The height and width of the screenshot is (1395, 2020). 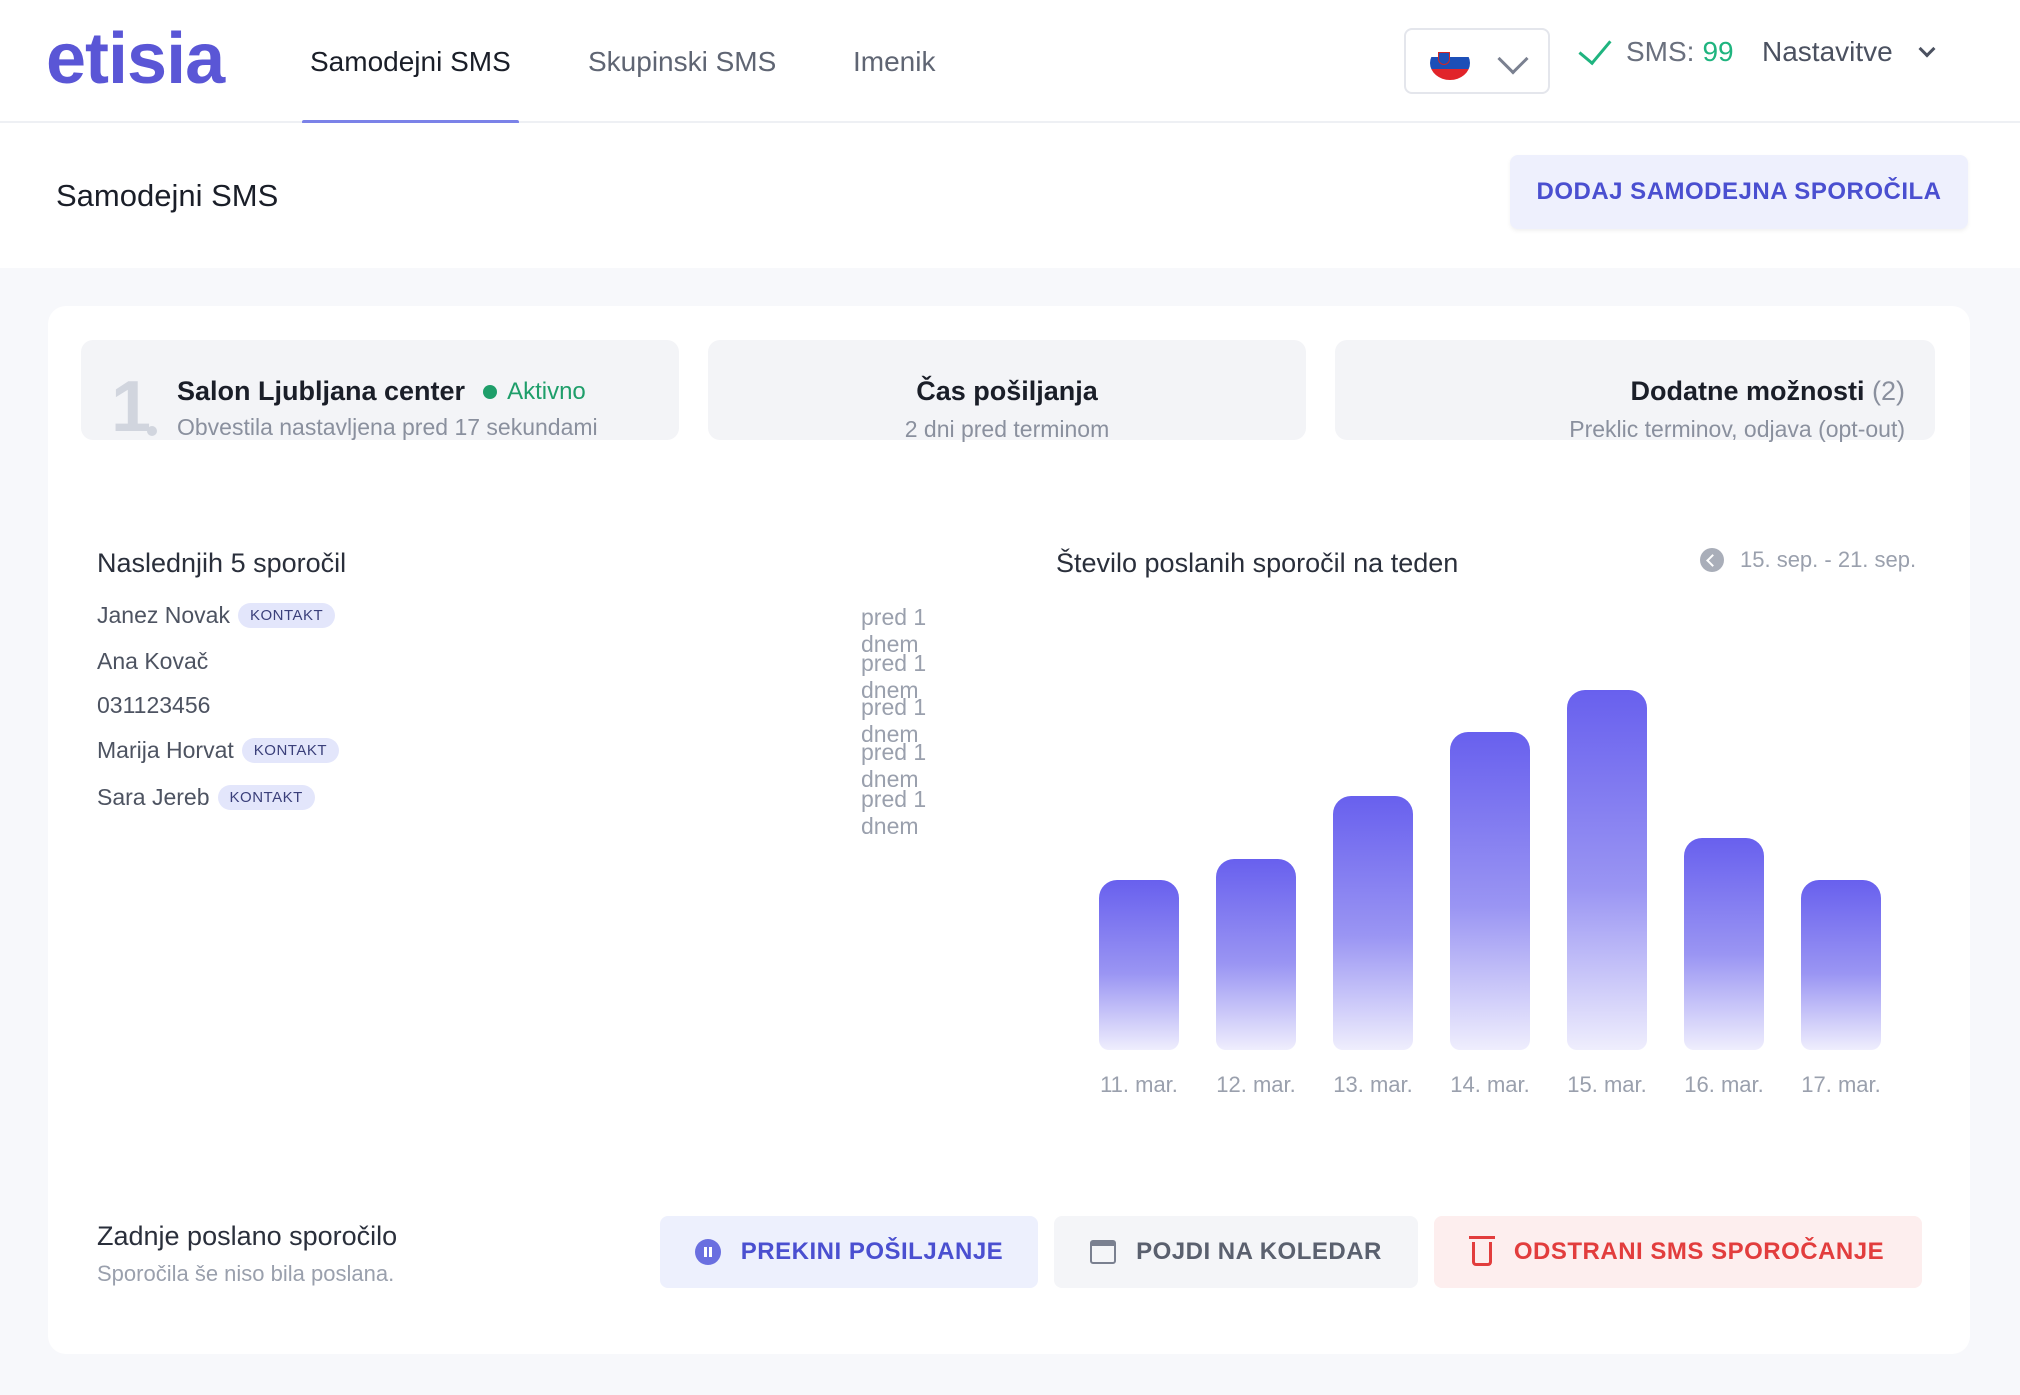 What do you see at coordinates (1607, 1084) in the screenshot?
I see `x-tick-label: 15. mar.` at bounding box center [1607, 1084].